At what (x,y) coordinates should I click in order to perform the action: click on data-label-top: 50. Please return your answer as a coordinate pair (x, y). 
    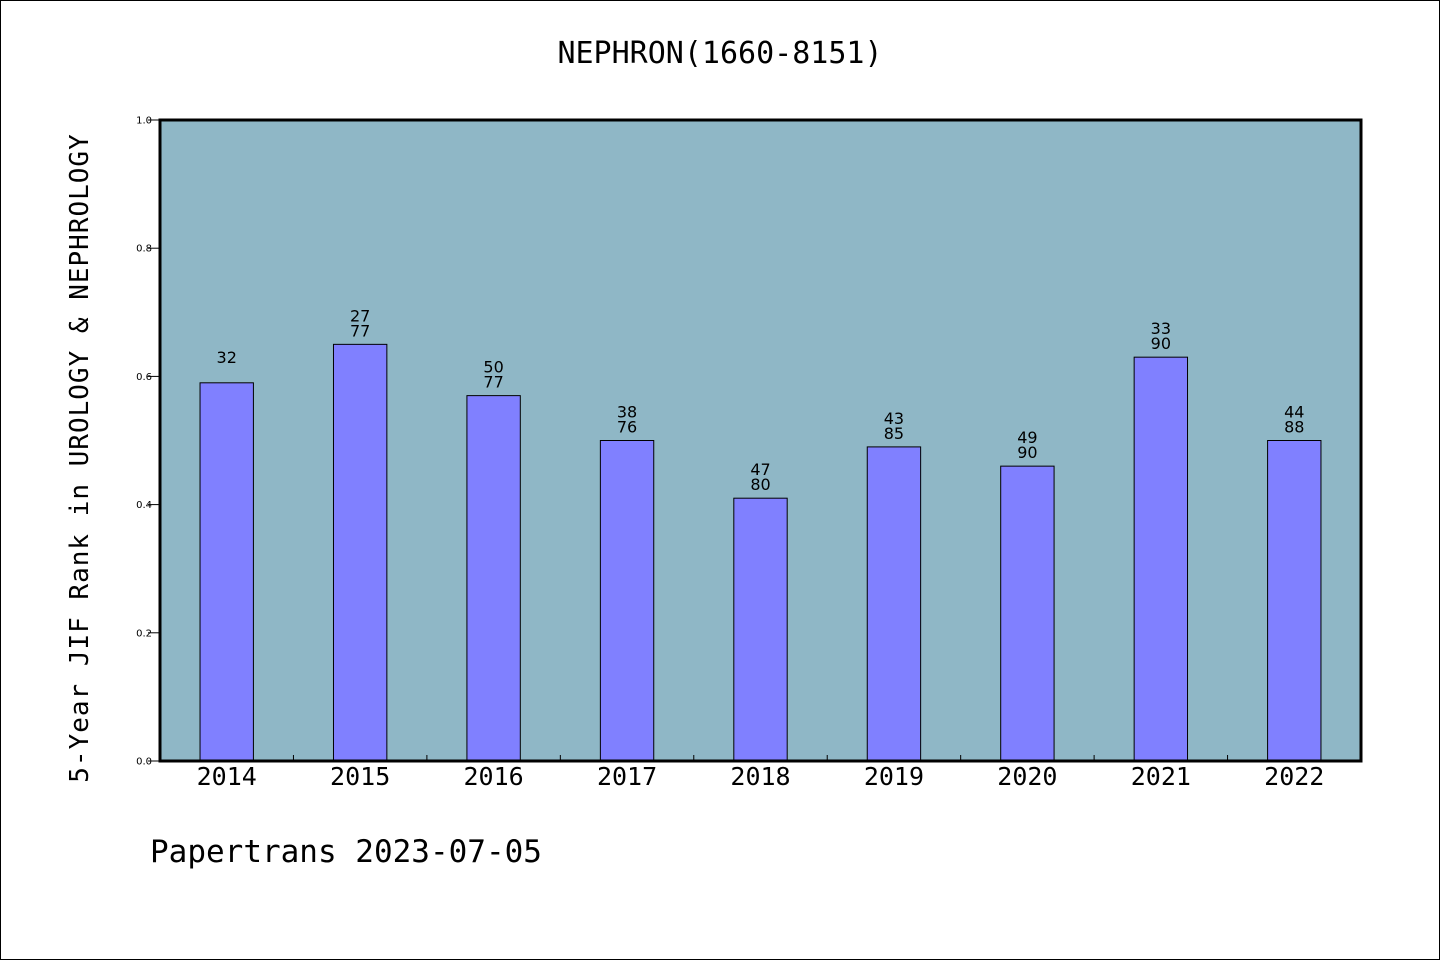
    Looking at the image, I should click on (493, 367).